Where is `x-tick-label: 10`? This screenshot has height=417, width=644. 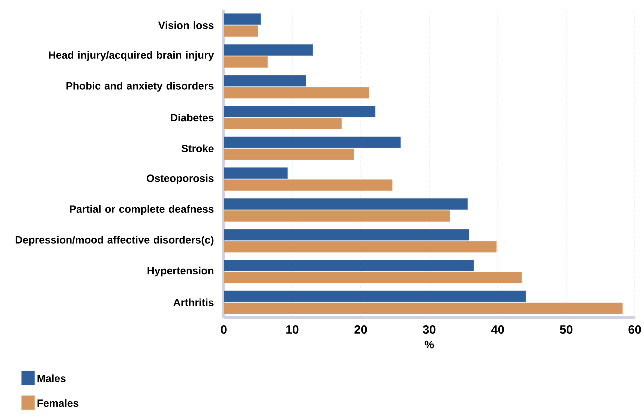
x-tick-label: 10 is located at coordinates (292, 330).